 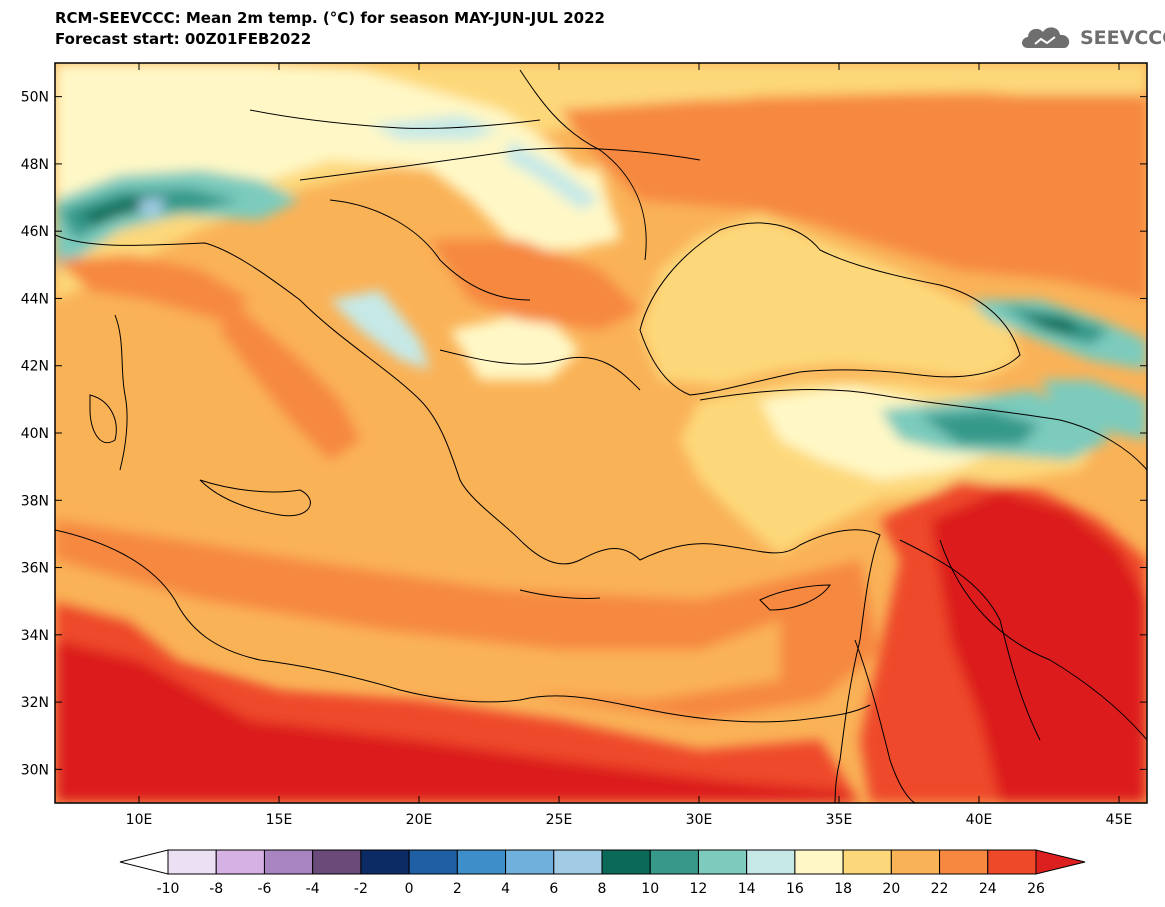 What do you see at coordinates (264, 889) in the screenshot?
I see `colorbar-label: -6` at bounding box center [264, 889].